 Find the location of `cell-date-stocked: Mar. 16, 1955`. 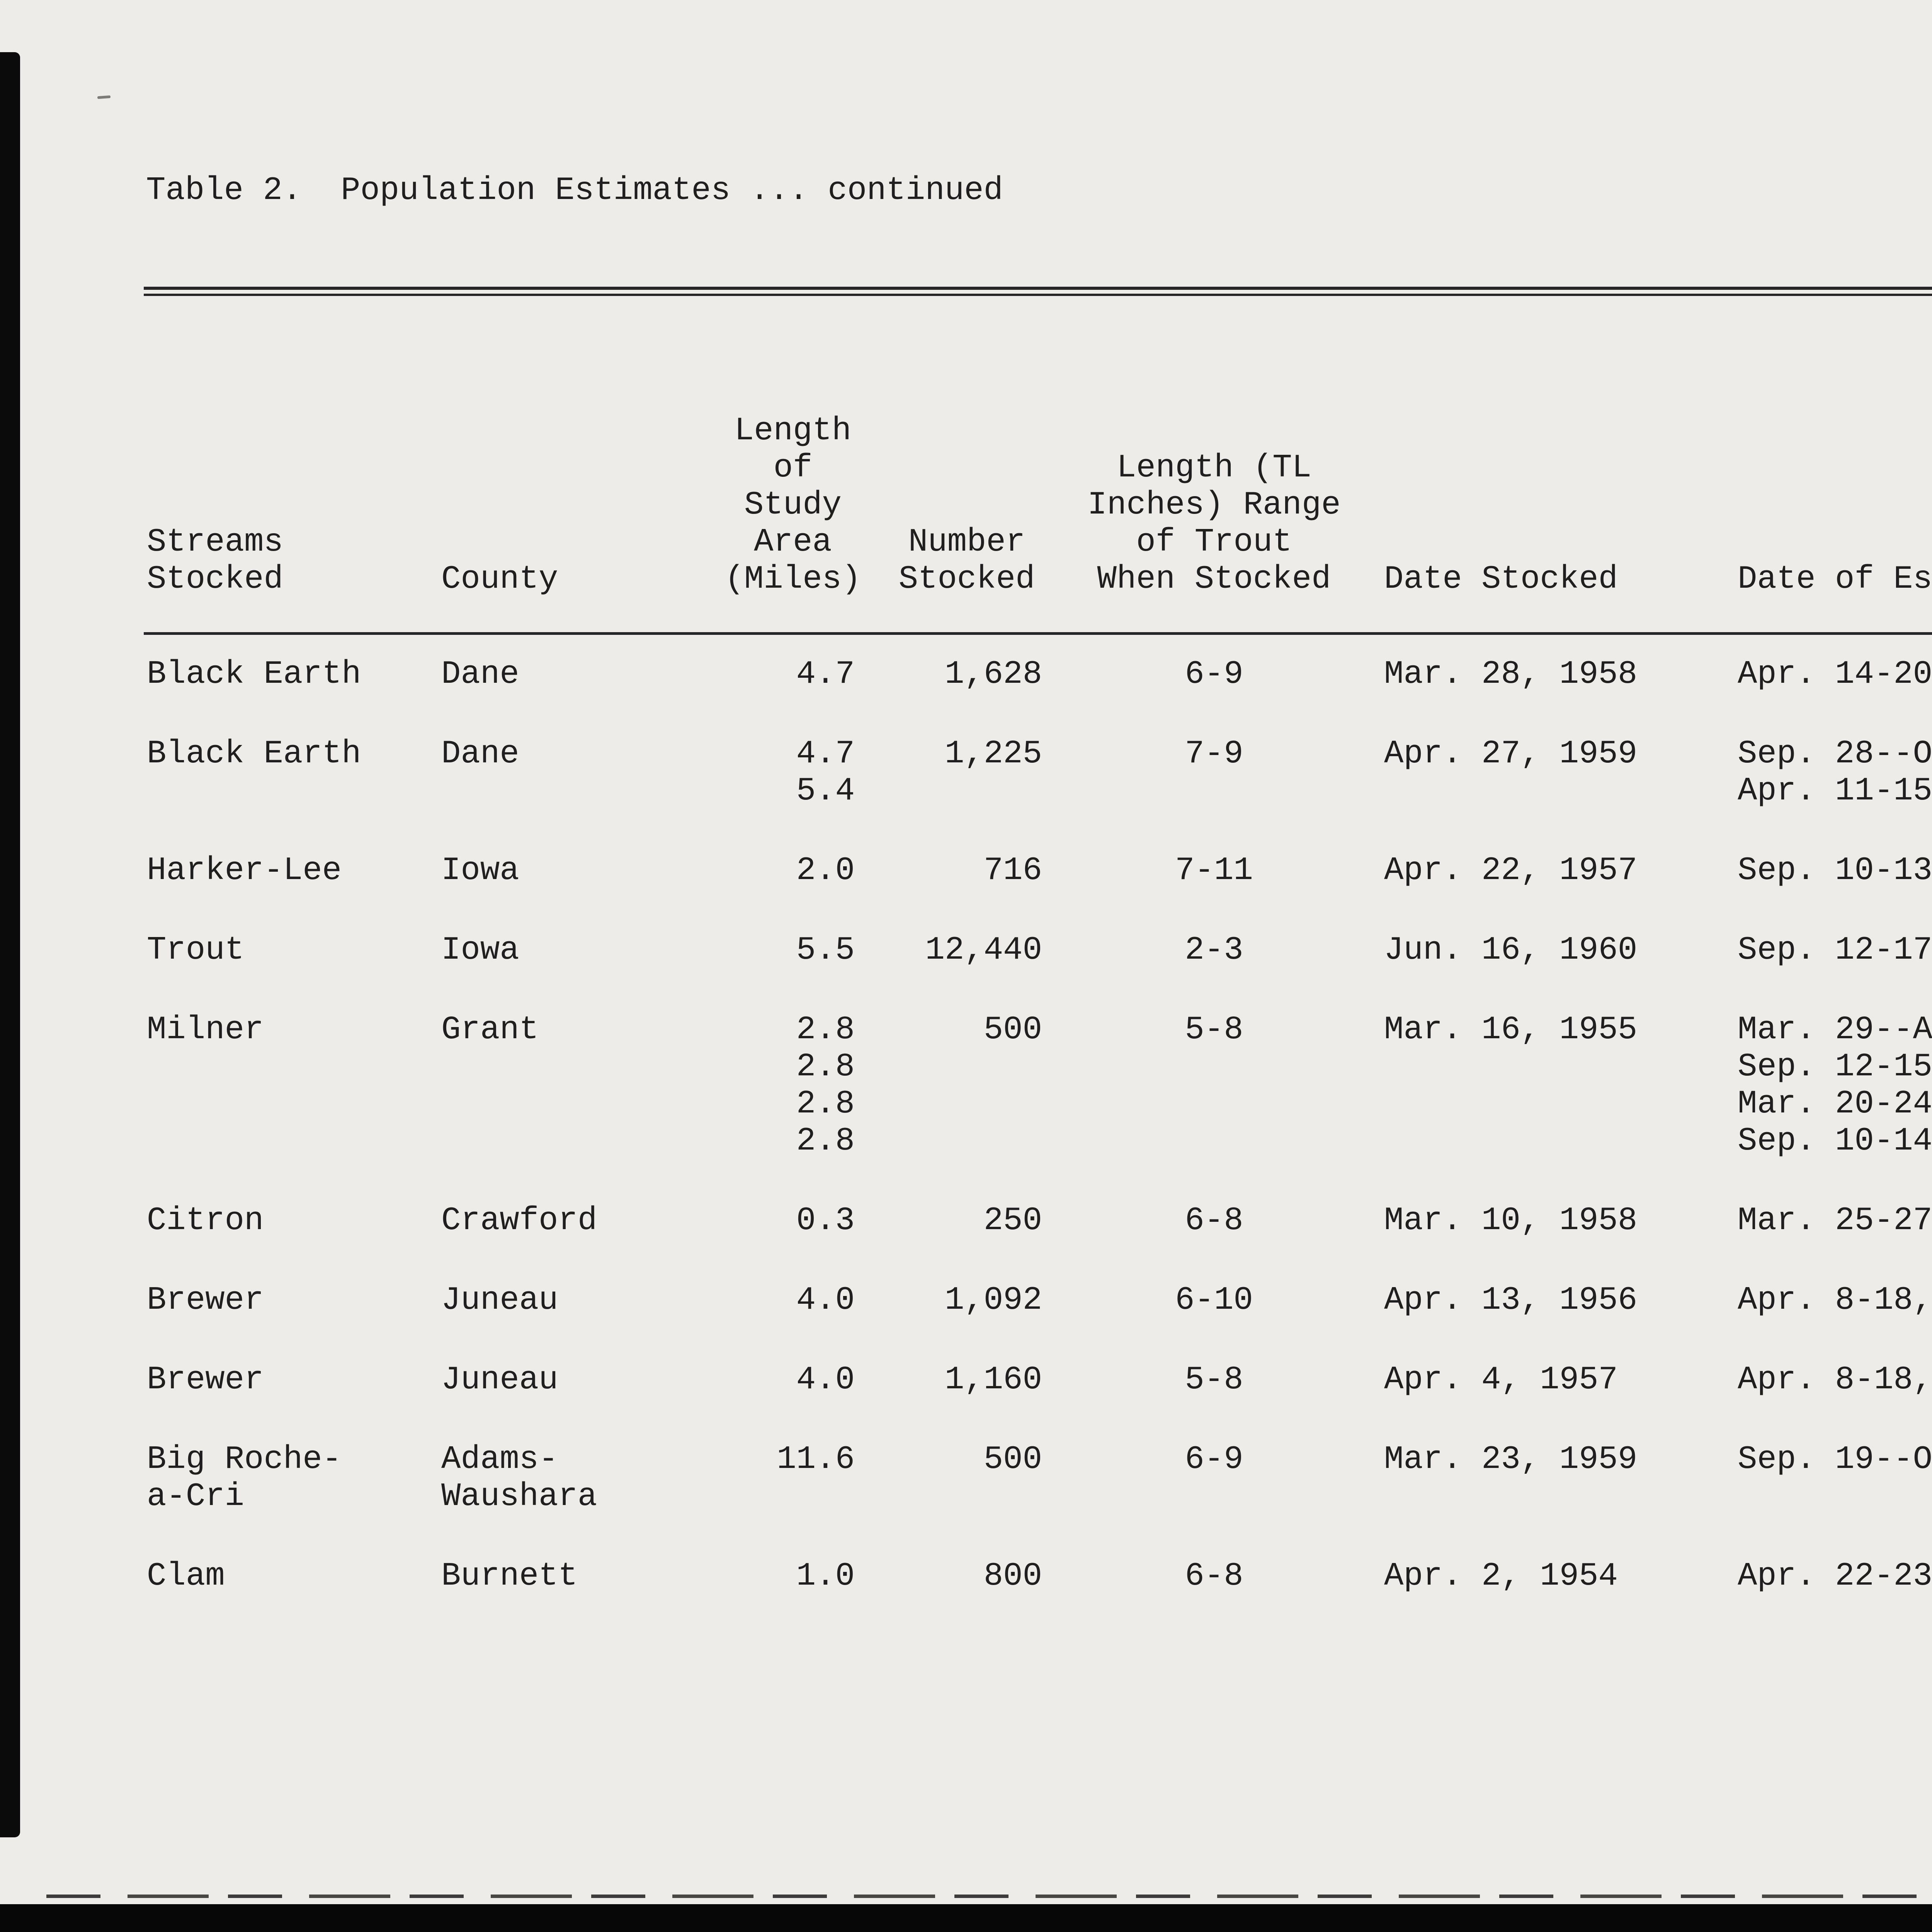

cell-date-stocked: Mar. 16, 1955 is located at coordinates (1511, 1030).